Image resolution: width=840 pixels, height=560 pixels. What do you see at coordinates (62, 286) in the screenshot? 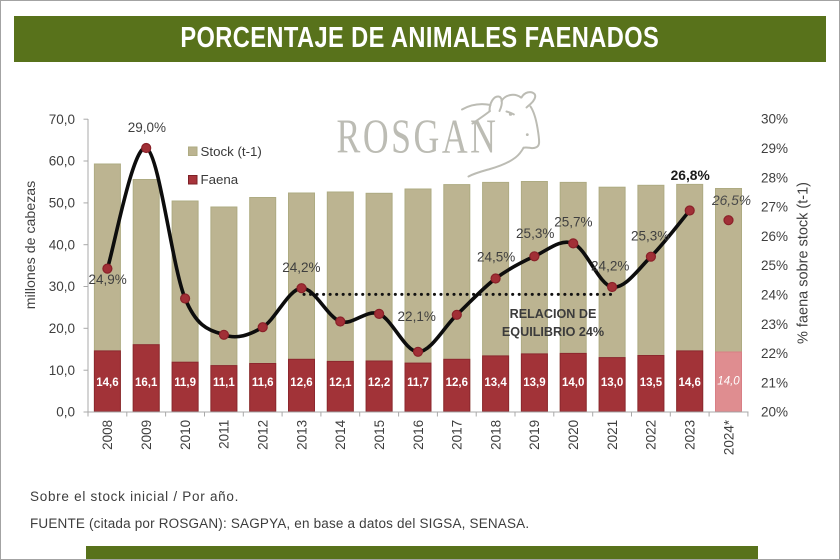
I see `svg-text: 30,0` at bounding box center [62, 286].